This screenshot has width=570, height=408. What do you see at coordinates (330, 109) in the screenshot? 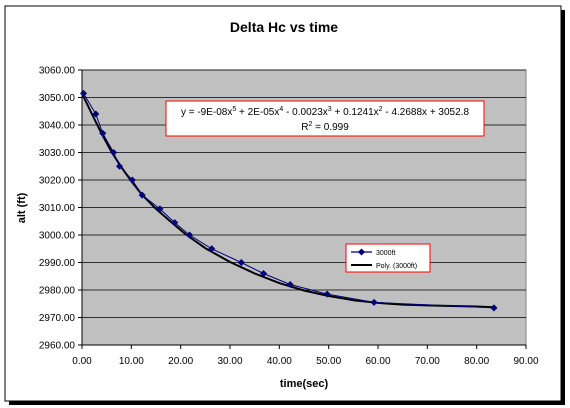
I see `eq-sup-3: 3` at bounding box center [330, 109].